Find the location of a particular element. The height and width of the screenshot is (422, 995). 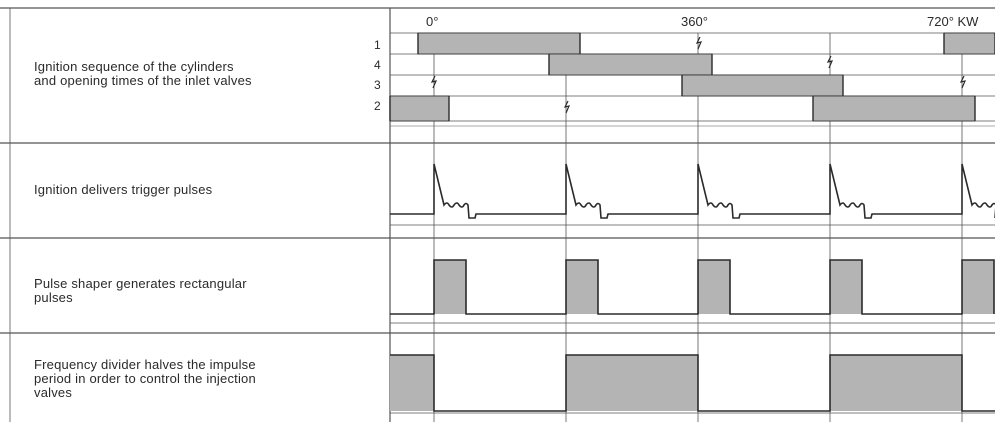

spark-symbols is located at coordinates (698, 75).